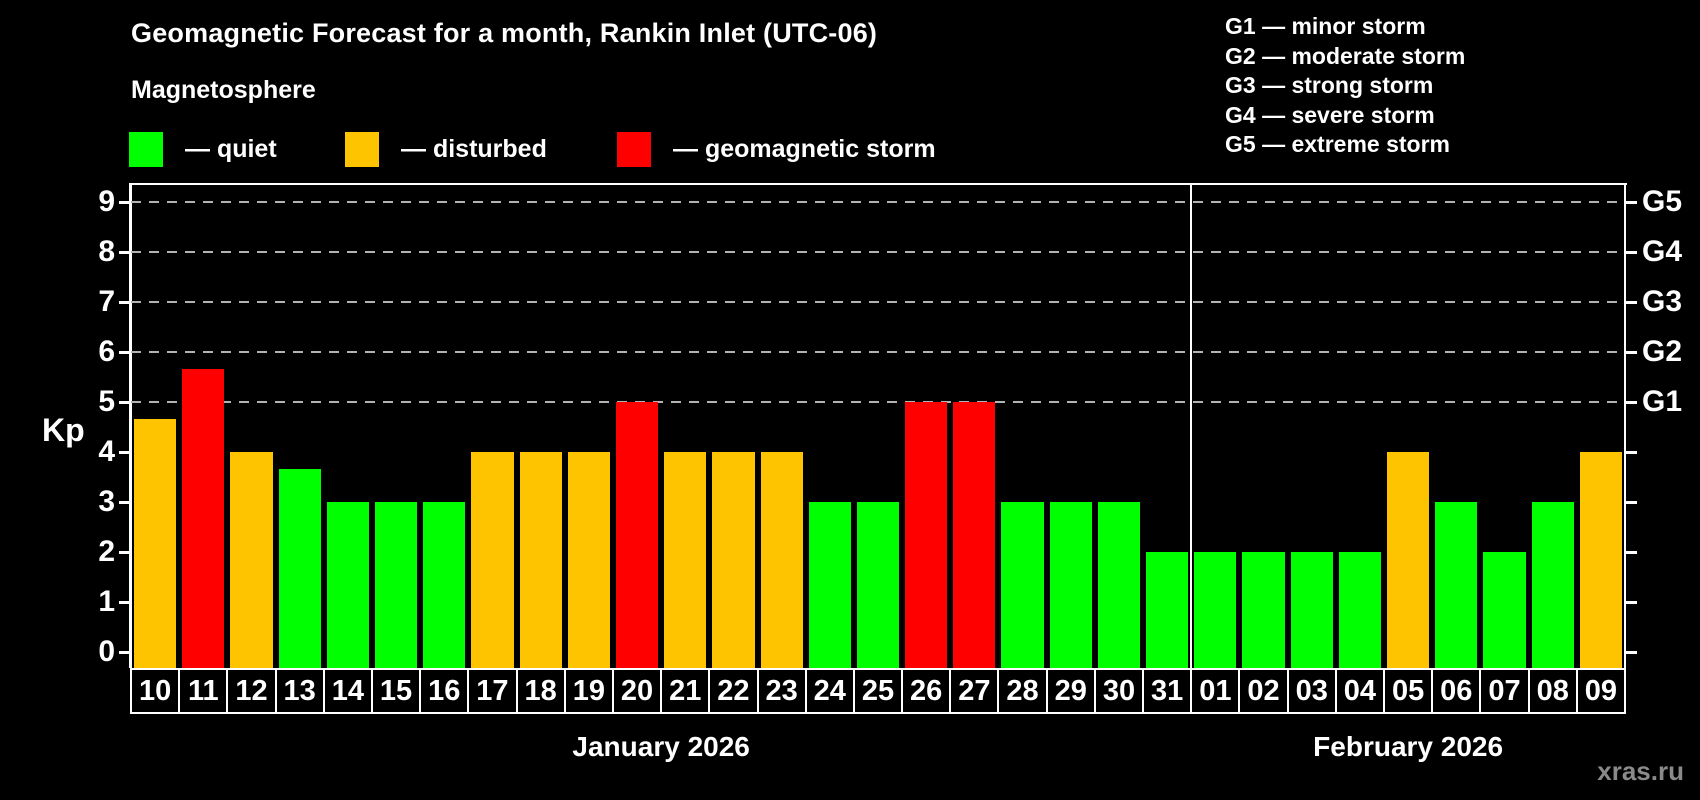 The height and width of the screenshot is (800, 1700). What do you see at coordinates (1662, 251) in the screenshot?
I see `g-tick-label-G4: G4` at bounding box center [1662, 251].